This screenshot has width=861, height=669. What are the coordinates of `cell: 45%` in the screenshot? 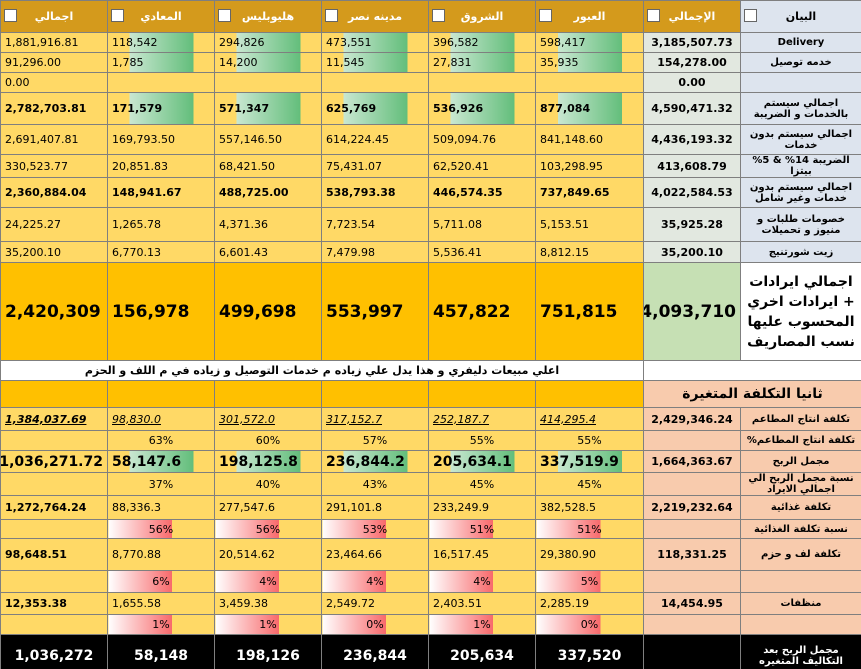 It's located at (482, 484).